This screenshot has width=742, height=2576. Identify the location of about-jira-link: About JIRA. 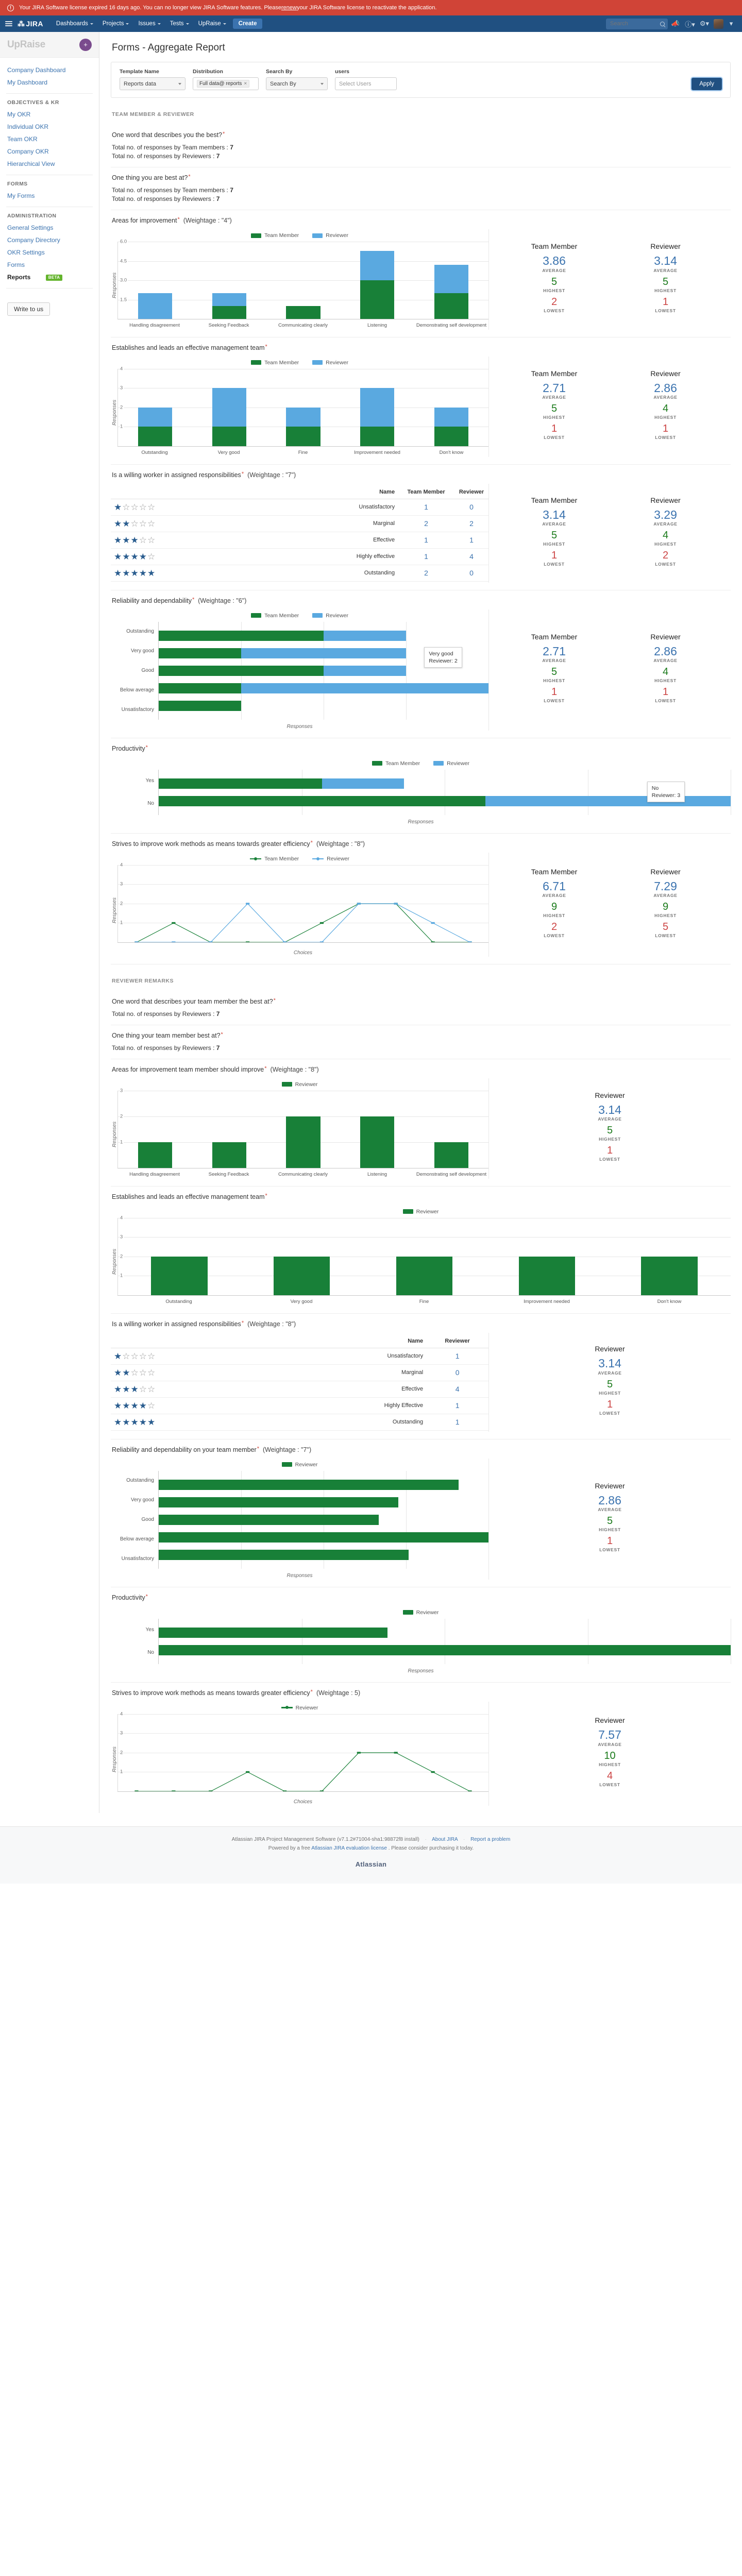
(445, 1839).